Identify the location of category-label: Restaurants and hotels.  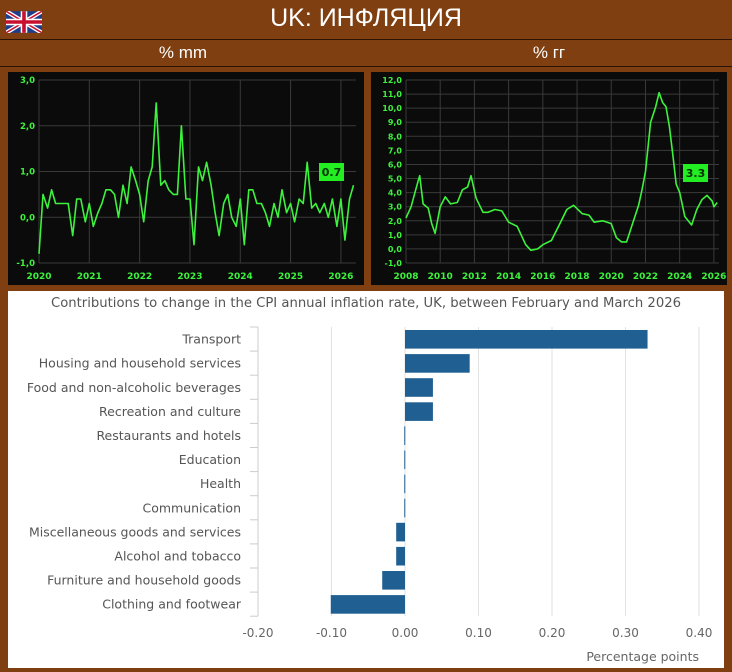
(168, 435).